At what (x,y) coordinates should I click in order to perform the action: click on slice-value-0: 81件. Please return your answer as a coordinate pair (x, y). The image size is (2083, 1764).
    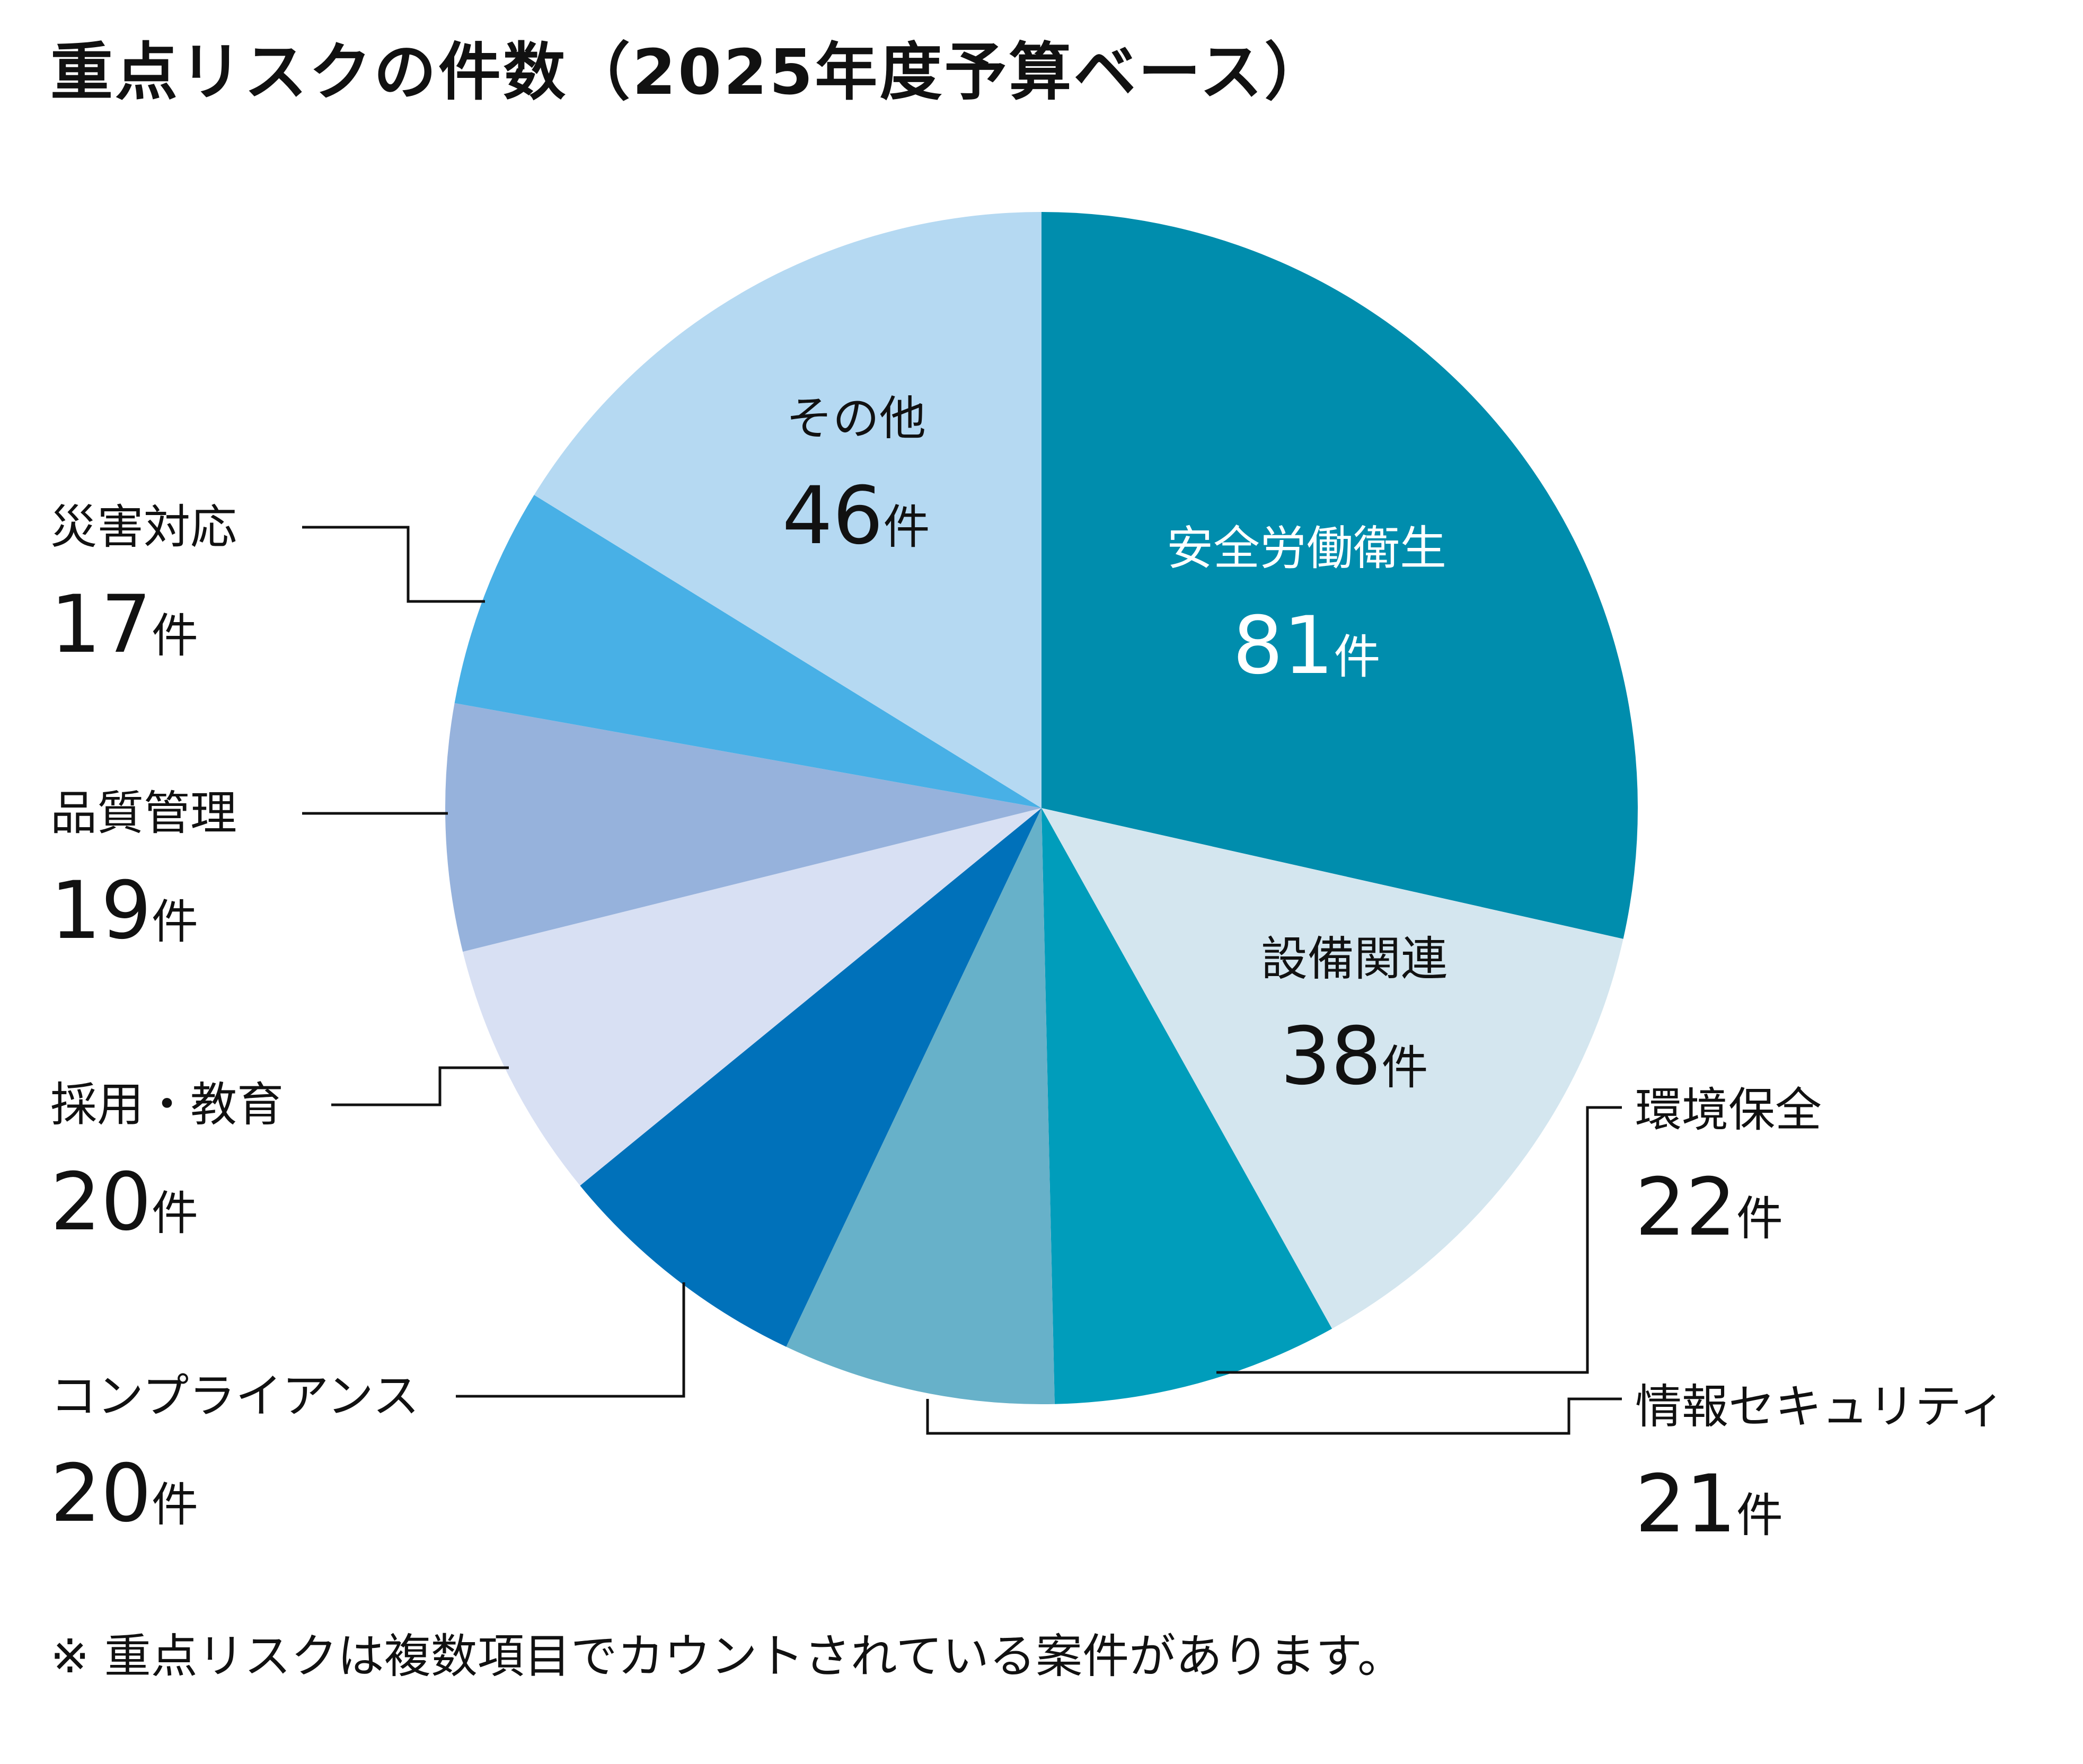
    Looking at the image, I should click on (1307, 646).